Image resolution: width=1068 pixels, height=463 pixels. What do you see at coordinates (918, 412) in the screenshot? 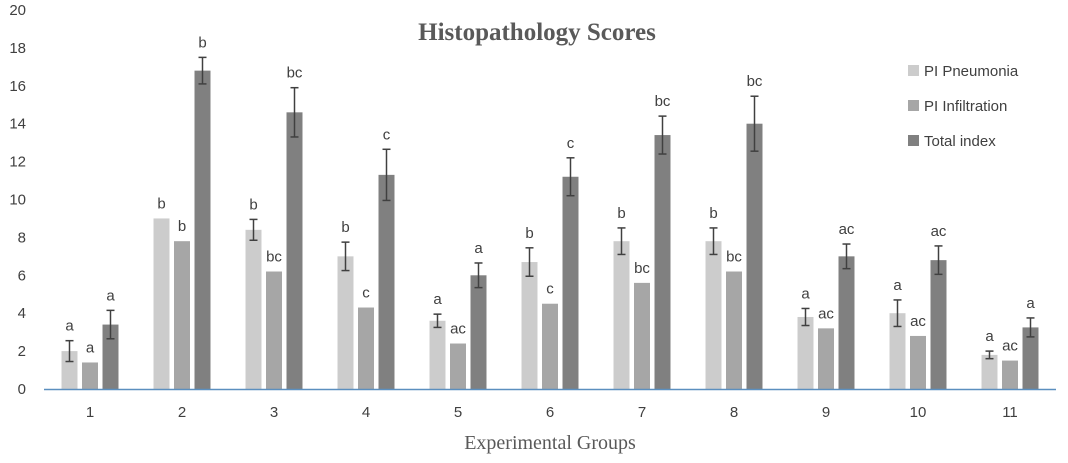
I see `x-tick-label: 10` at bounding box center [918, 412].